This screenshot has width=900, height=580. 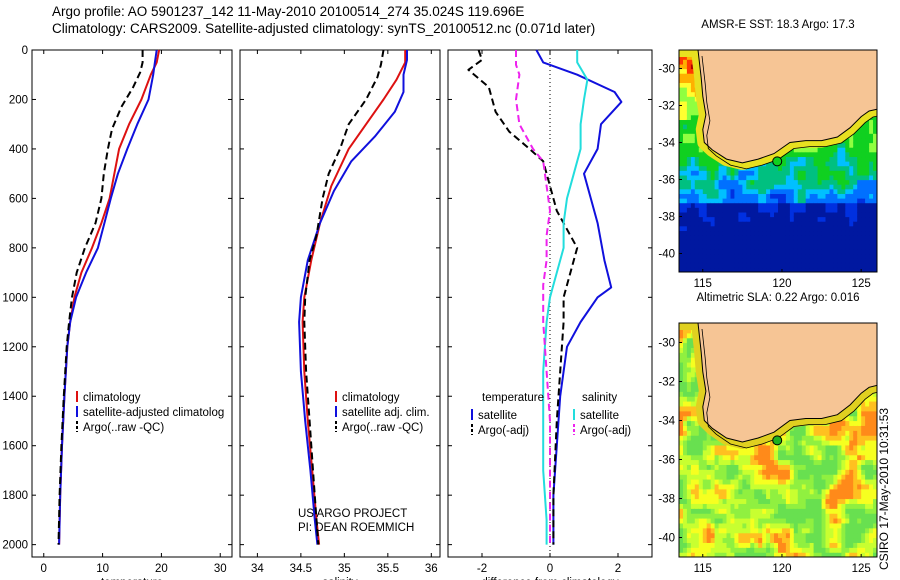 I want to click on depth-tick-label: 0, so click(x=25, y=51).